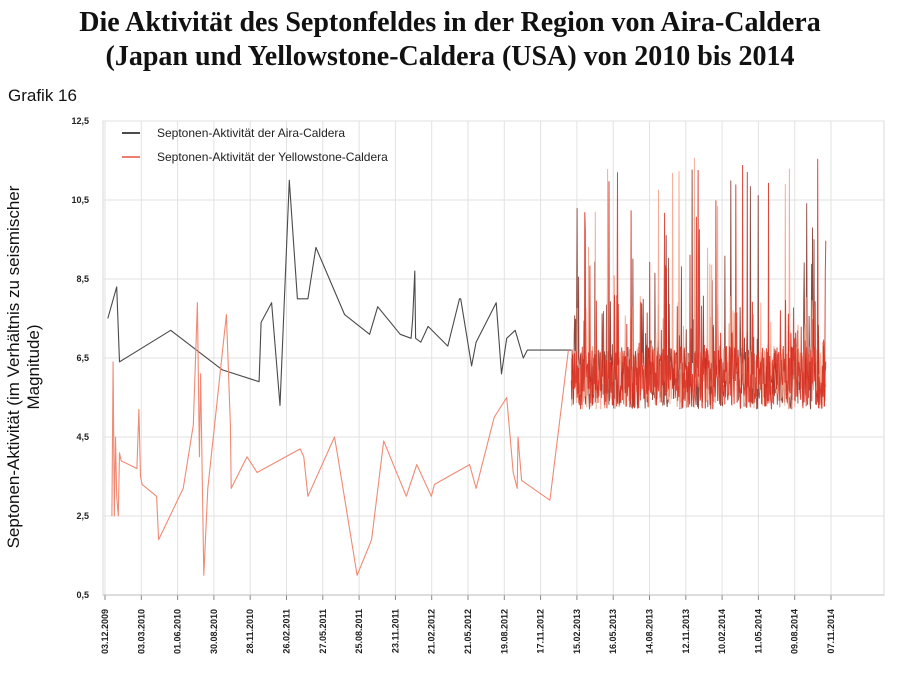  Describe the element at coordinates (82, 279) in the screenshot. I see `y-tick-label: 8,5` at that location.